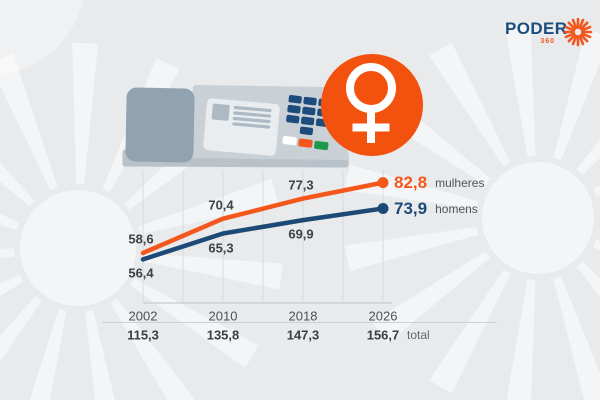 The height and width of the screenshot is (400, 600). What do you see at coordinates (301, 185) in the screenshot?
I see `point-label-mulheres: 77,3` at bounding box center [301, 185].